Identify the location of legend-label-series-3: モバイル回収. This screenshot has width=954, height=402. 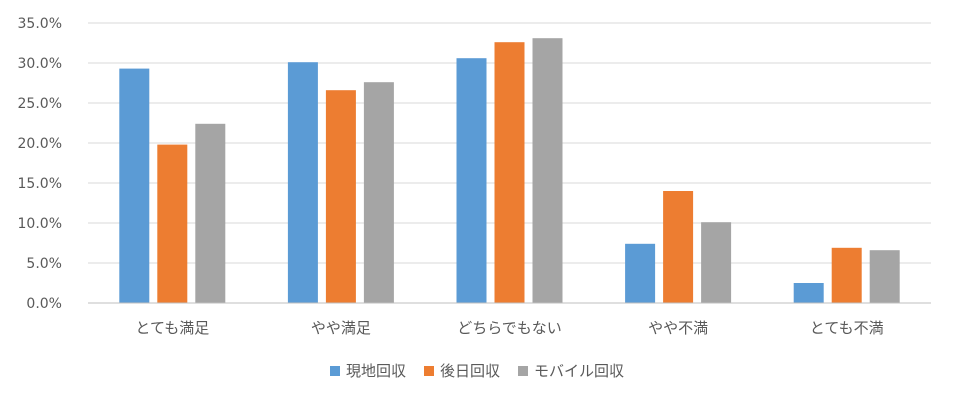
(579, 371).